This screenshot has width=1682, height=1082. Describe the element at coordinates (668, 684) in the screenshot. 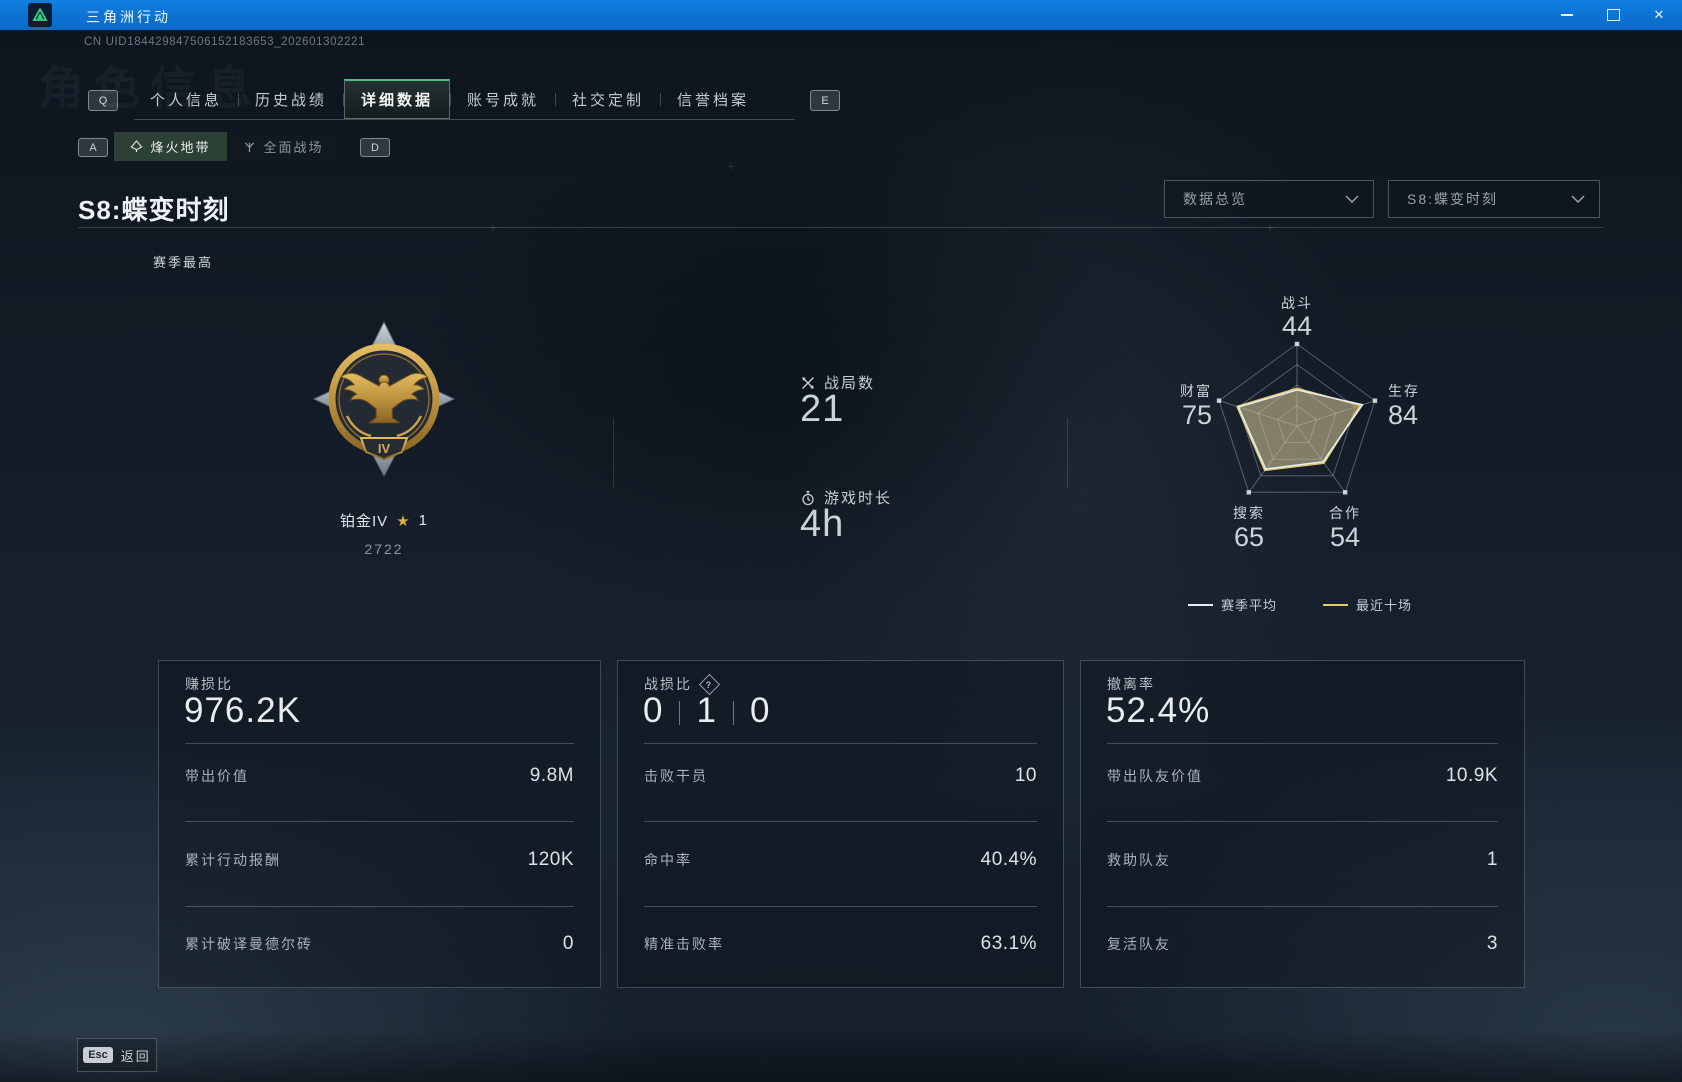

I see `card-title-text: 战损比` at that location.